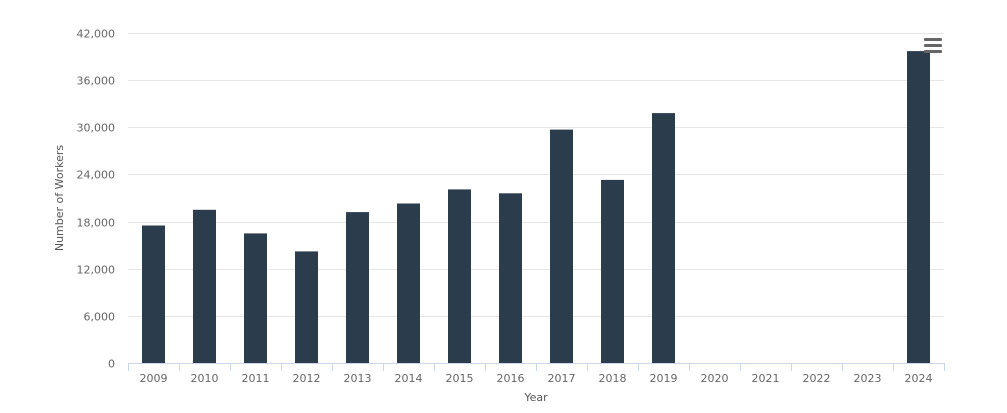 The image size is (1007, 413). I want to click on y-tick-label: 36,000, so click(96, 81).